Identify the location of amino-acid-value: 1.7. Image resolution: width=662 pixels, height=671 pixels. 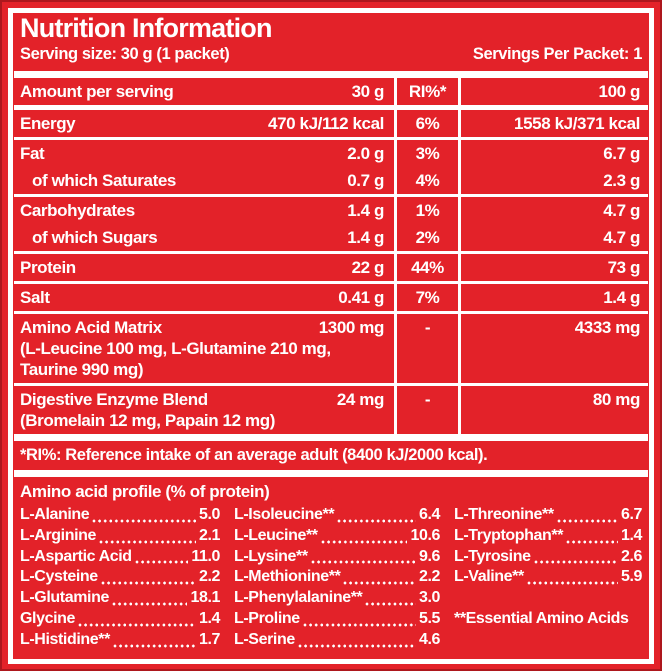
(209, 639).